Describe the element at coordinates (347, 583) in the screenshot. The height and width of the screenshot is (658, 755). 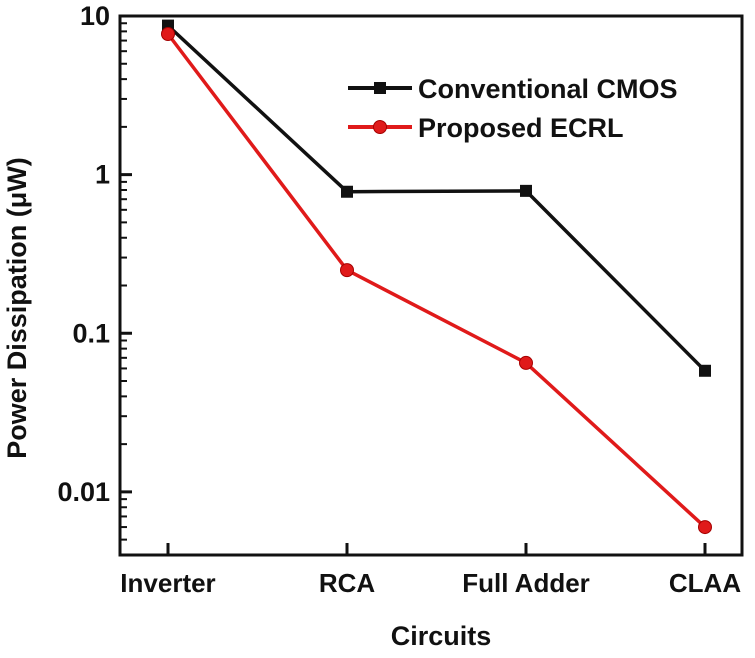
I see `x-tick-label: RCA` at that location.